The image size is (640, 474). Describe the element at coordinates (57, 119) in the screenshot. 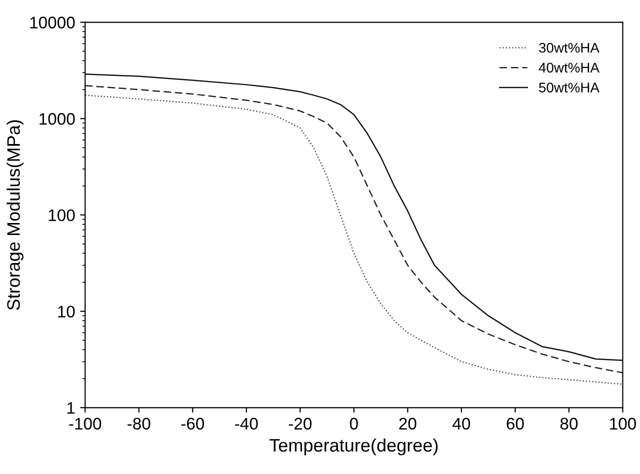

I see `y-tick-label: 1000` at that location.